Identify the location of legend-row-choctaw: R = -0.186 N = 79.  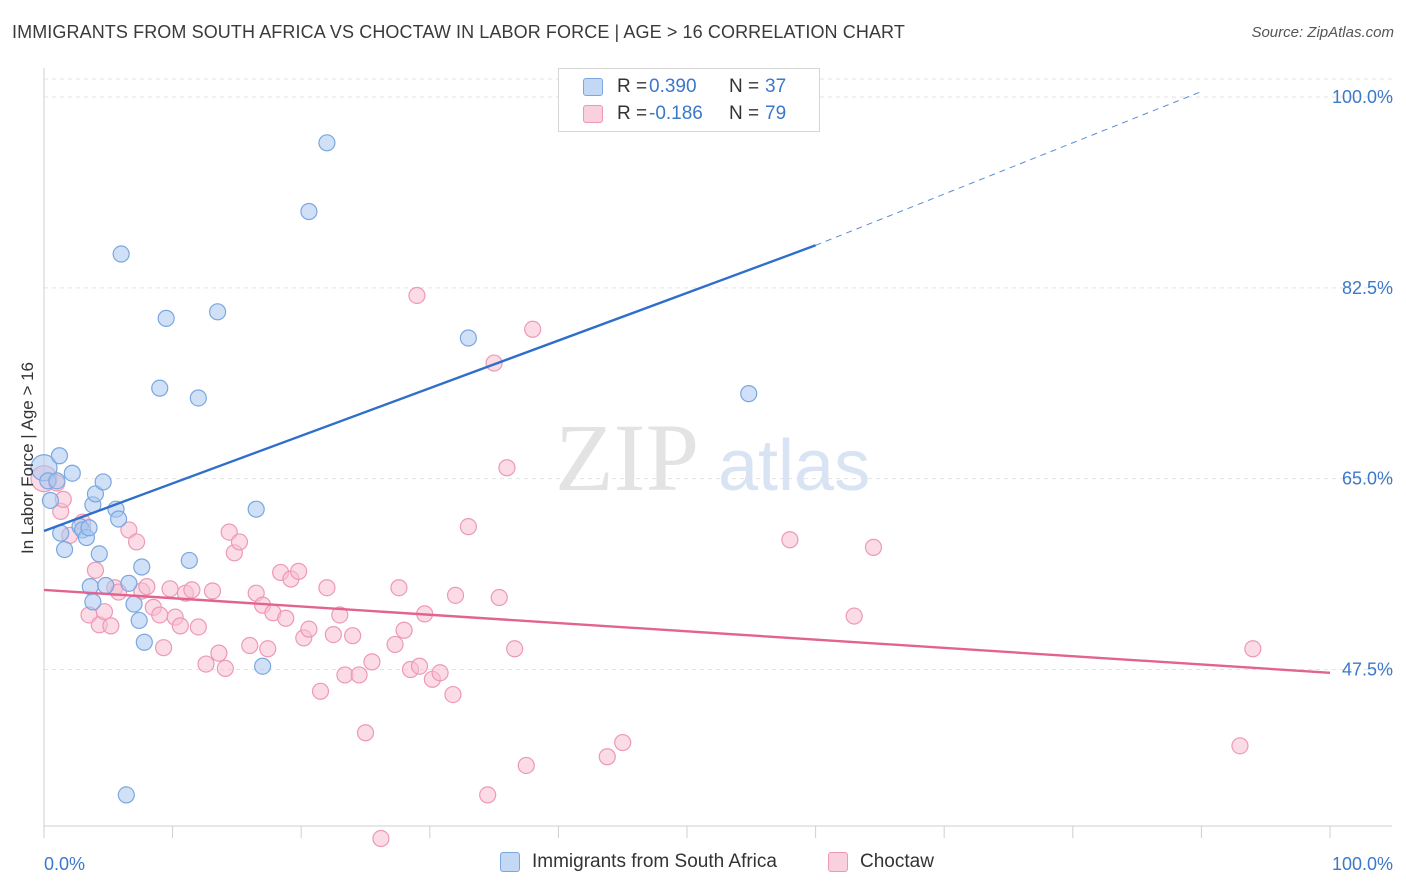
(684, 114).